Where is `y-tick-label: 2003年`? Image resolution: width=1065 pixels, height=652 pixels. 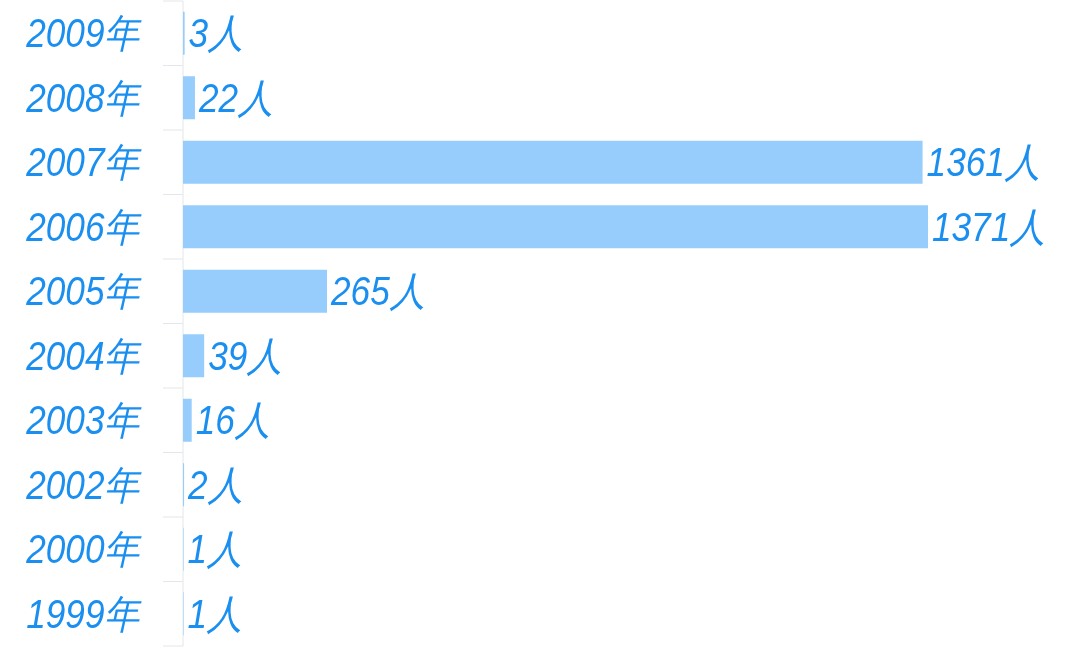
y-tick-label: 2003年 is located at coordinates (84, 420).